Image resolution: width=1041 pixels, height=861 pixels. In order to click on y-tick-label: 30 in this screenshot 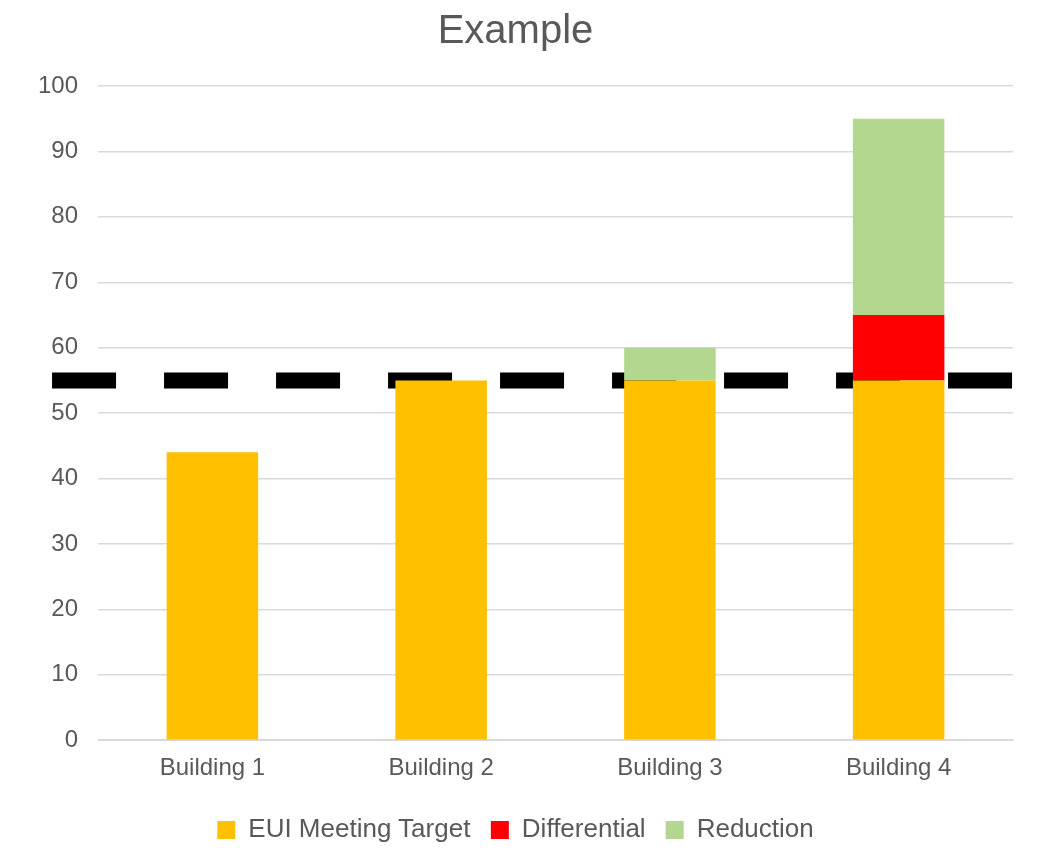, I will do `click(65, 542)`.